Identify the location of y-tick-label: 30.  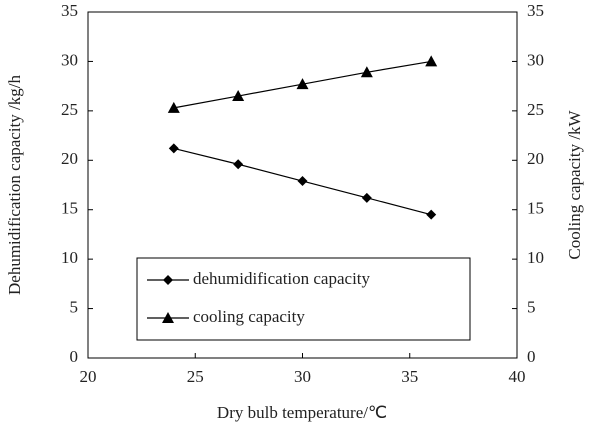
(69, 59).